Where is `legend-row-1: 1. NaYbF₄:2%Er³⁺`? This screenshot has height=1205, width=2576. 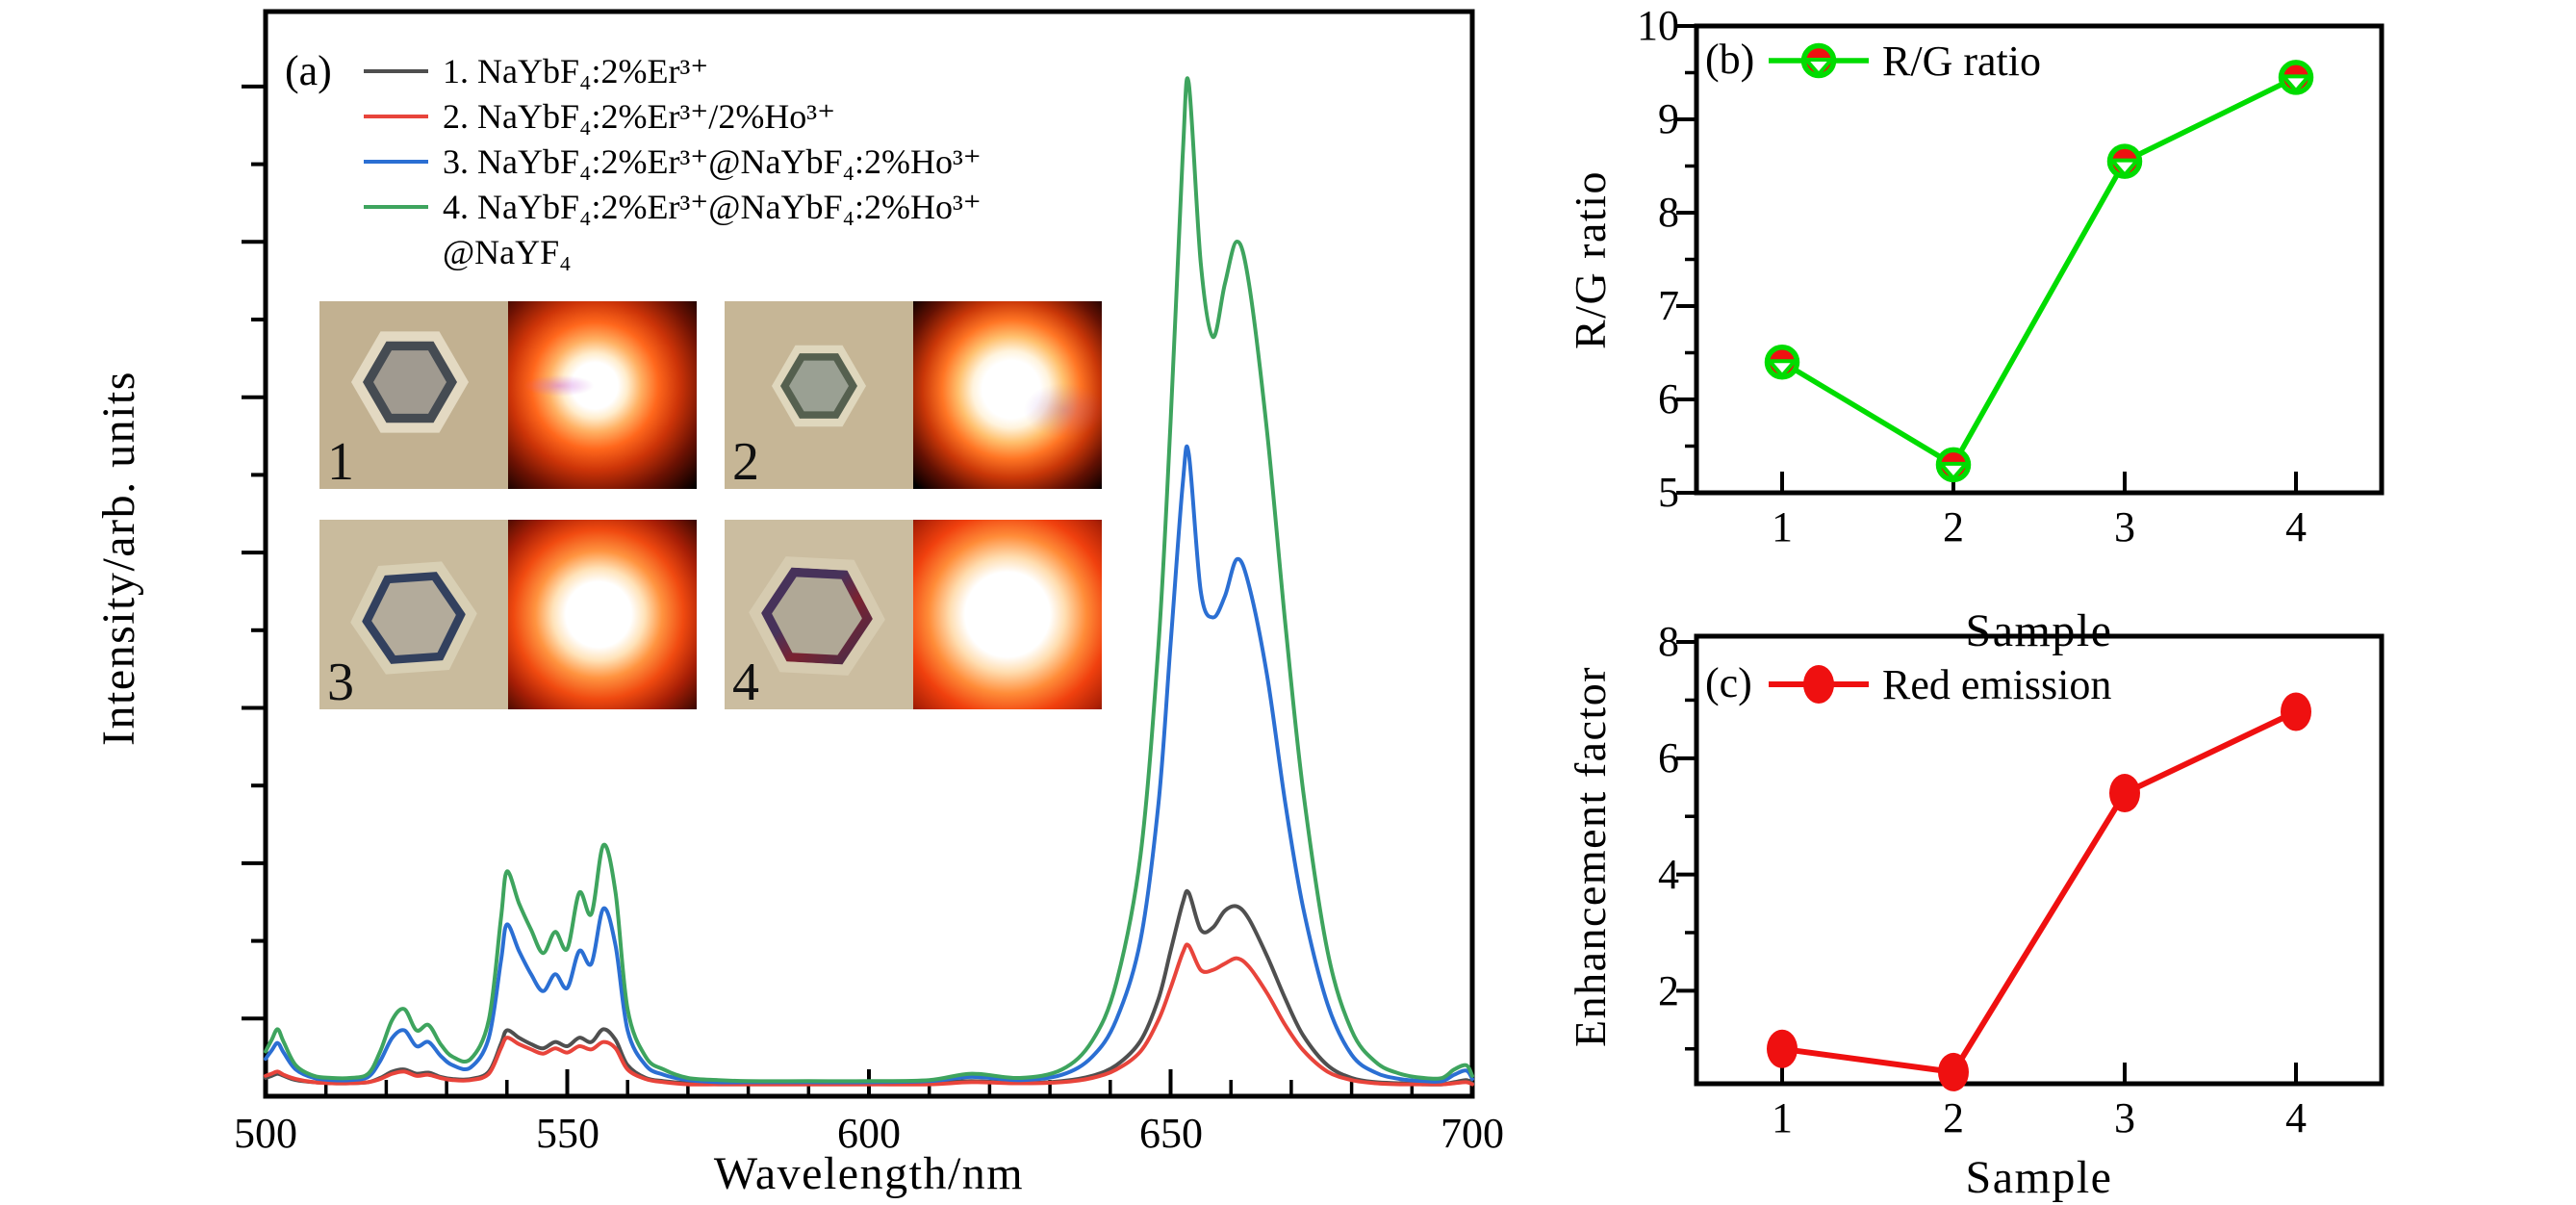 legend-row-1: 1. NaYbF₄:2%Er³⁺ is located at coordinates (673, 70).